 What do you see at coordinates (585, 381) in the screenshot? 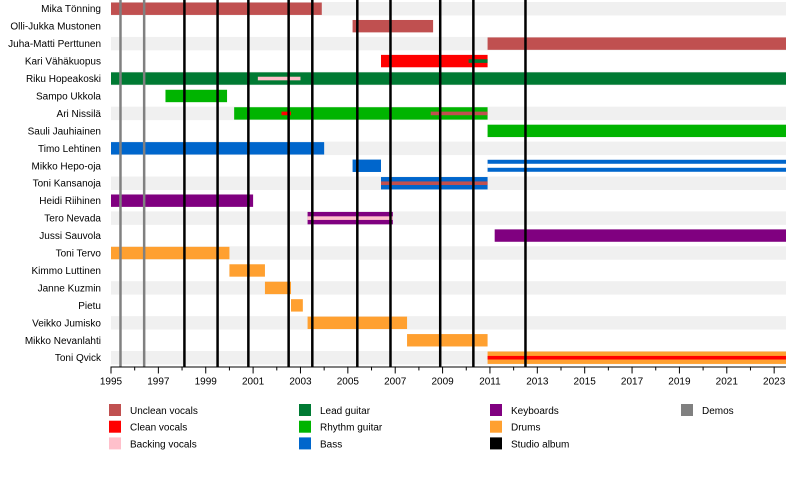
I see `tick-label: 2015` at bounding box center [585, 381].